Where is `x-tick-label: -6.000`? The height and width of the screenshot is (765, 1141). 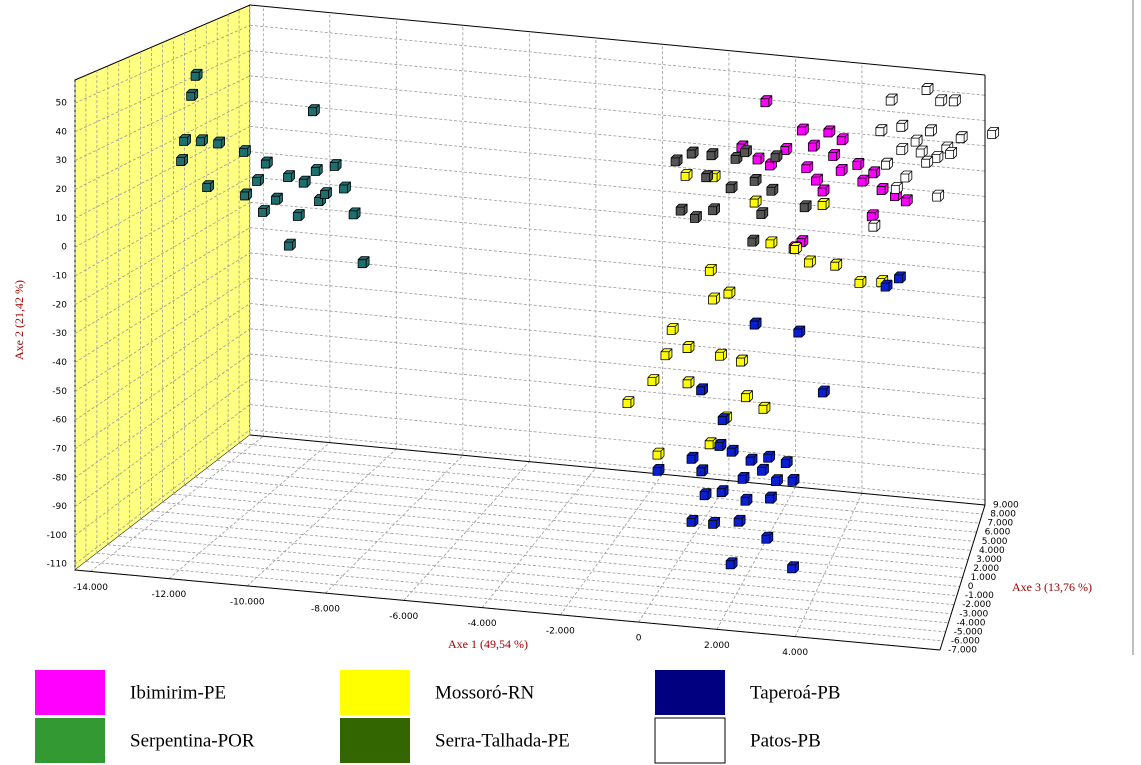 x-tick-label: -6.000 is located at coordinates (403, 617).